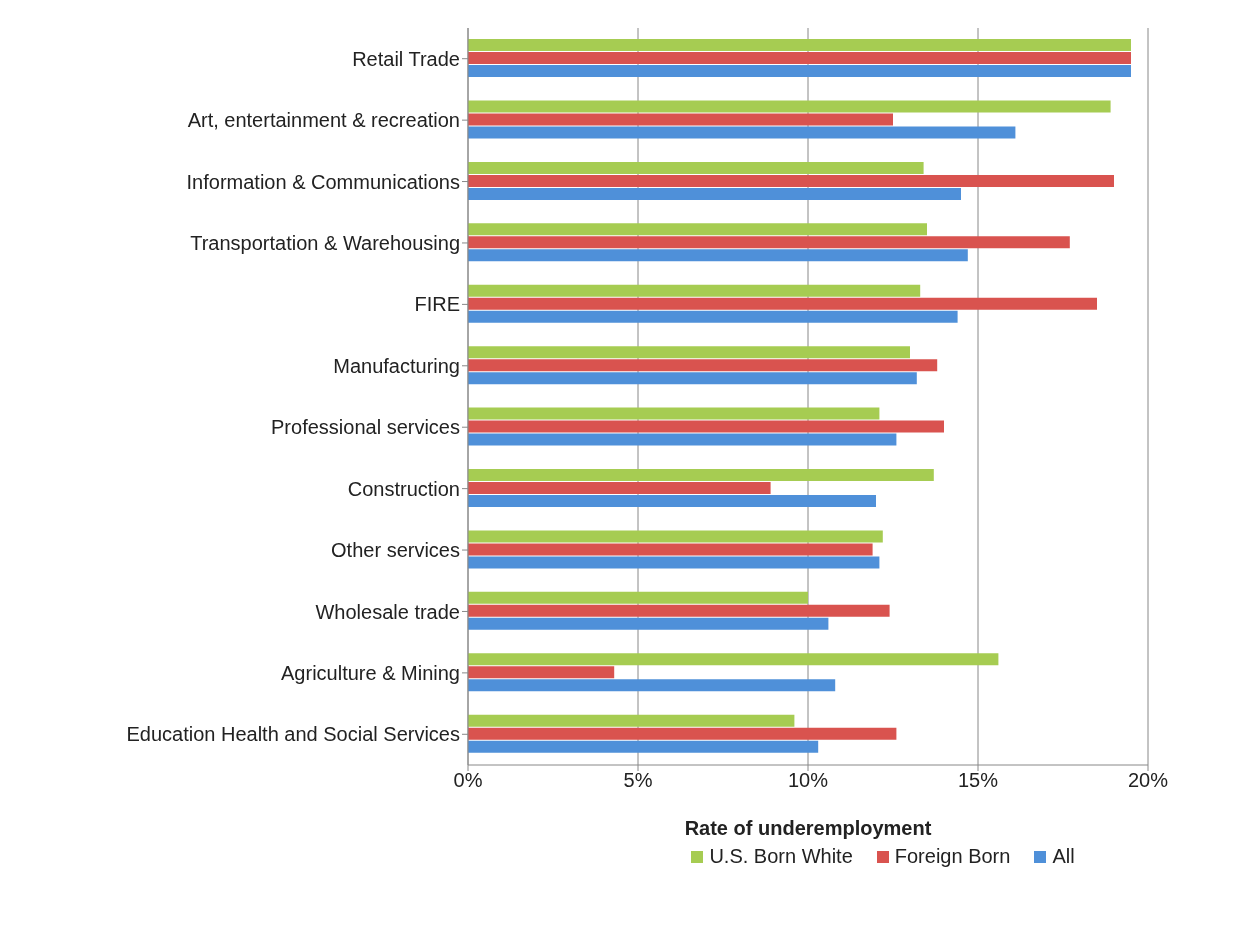 This screenshot has height=938, width=1234. I want to click on x-tick-label: 0%, so click(468, 780).